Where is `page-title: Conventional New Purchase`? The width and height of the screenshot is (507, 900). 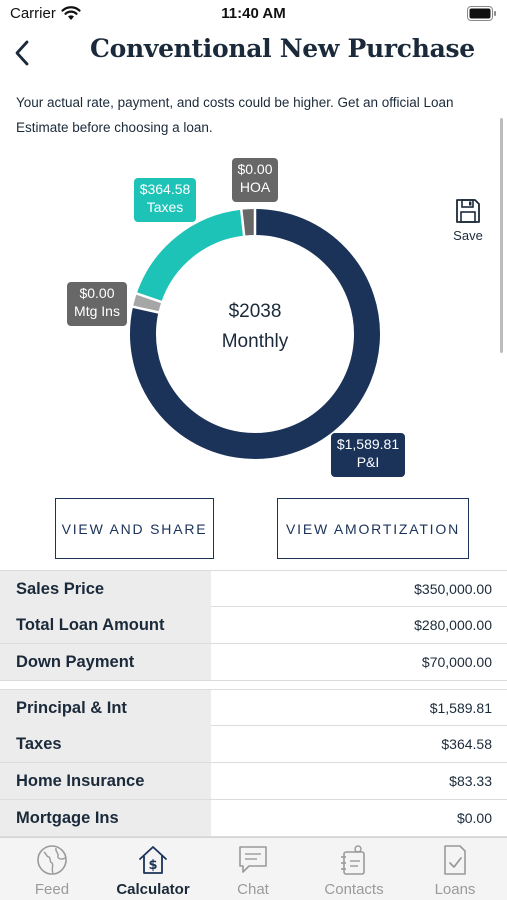
page-title: Conventional New Purchase is located at coordinates (282, 48).